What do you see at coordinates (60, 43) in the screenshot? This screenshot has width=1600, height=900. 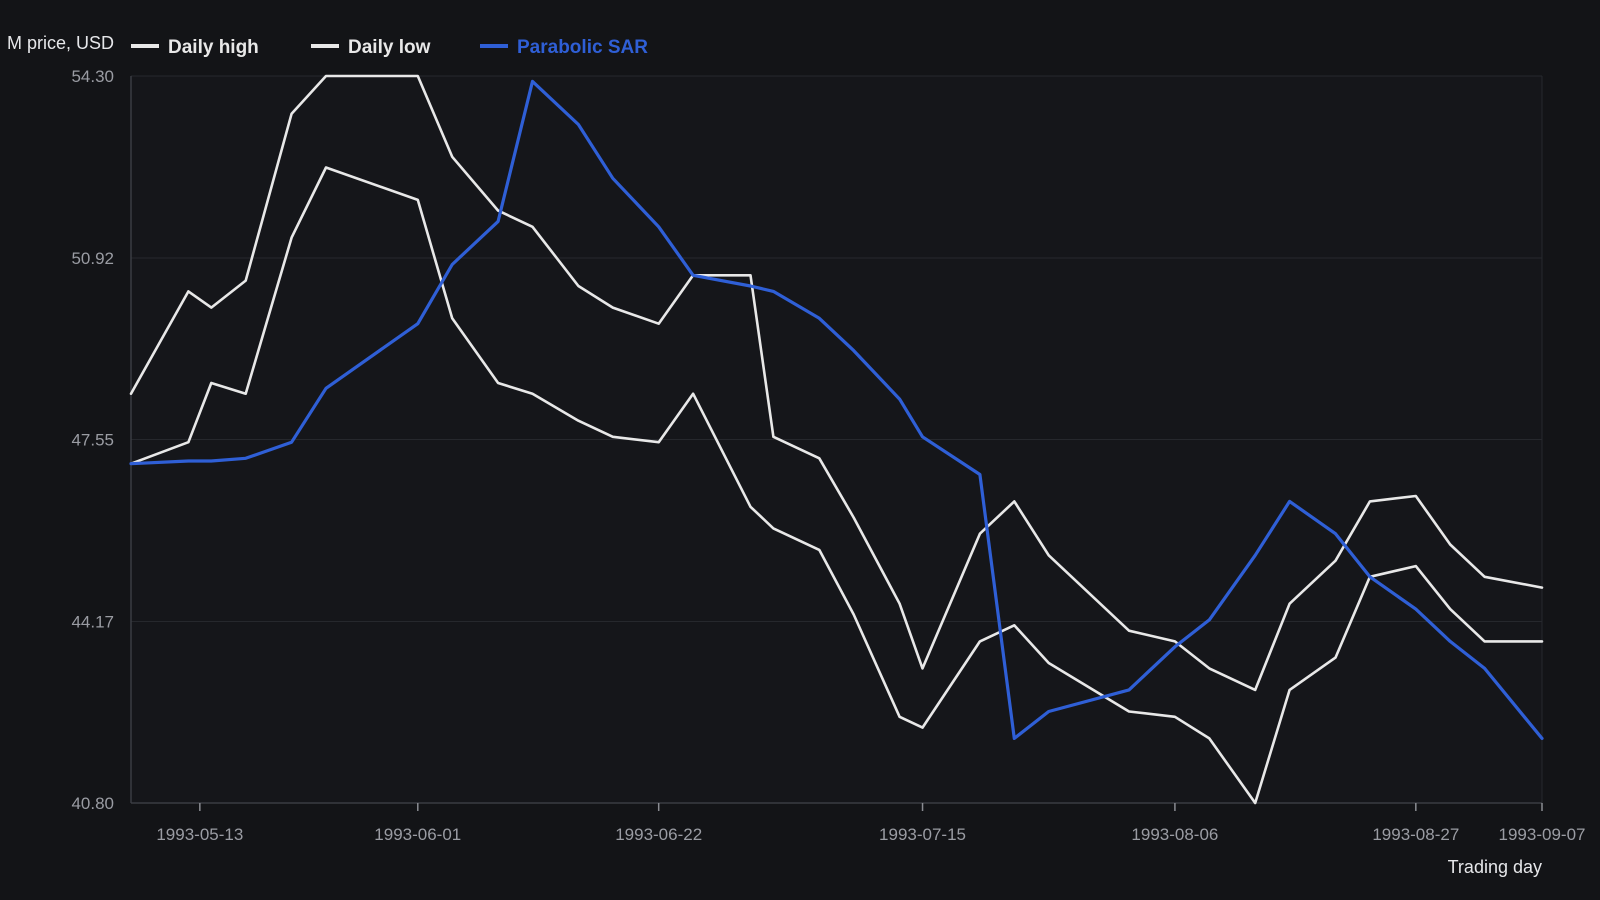 I see `y-axis-title: M price, USD` at bounding box center [60, 43].